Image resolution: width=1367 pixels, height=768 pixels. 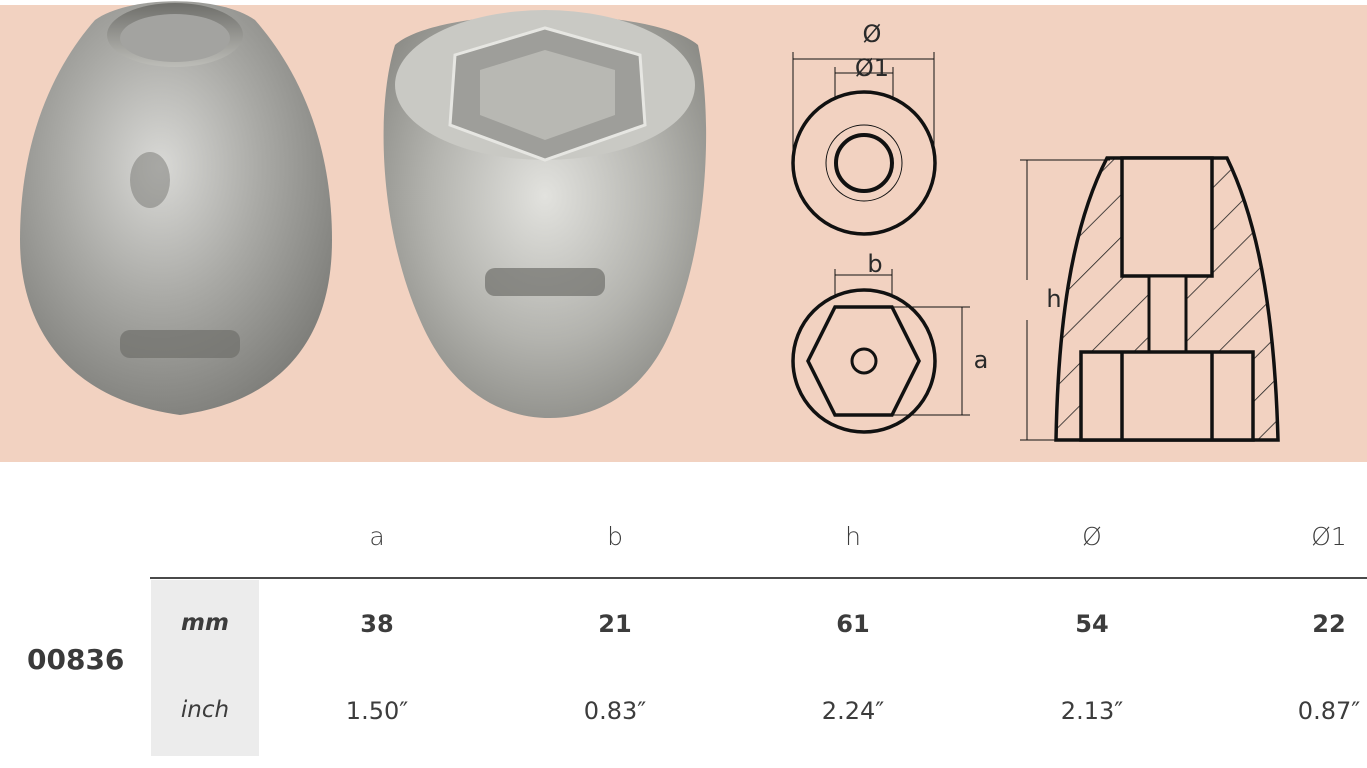 What do you see at coordinates (377, 624) in the screenshot?
I see `table-cell: 38` at bounding box center [377, 624].